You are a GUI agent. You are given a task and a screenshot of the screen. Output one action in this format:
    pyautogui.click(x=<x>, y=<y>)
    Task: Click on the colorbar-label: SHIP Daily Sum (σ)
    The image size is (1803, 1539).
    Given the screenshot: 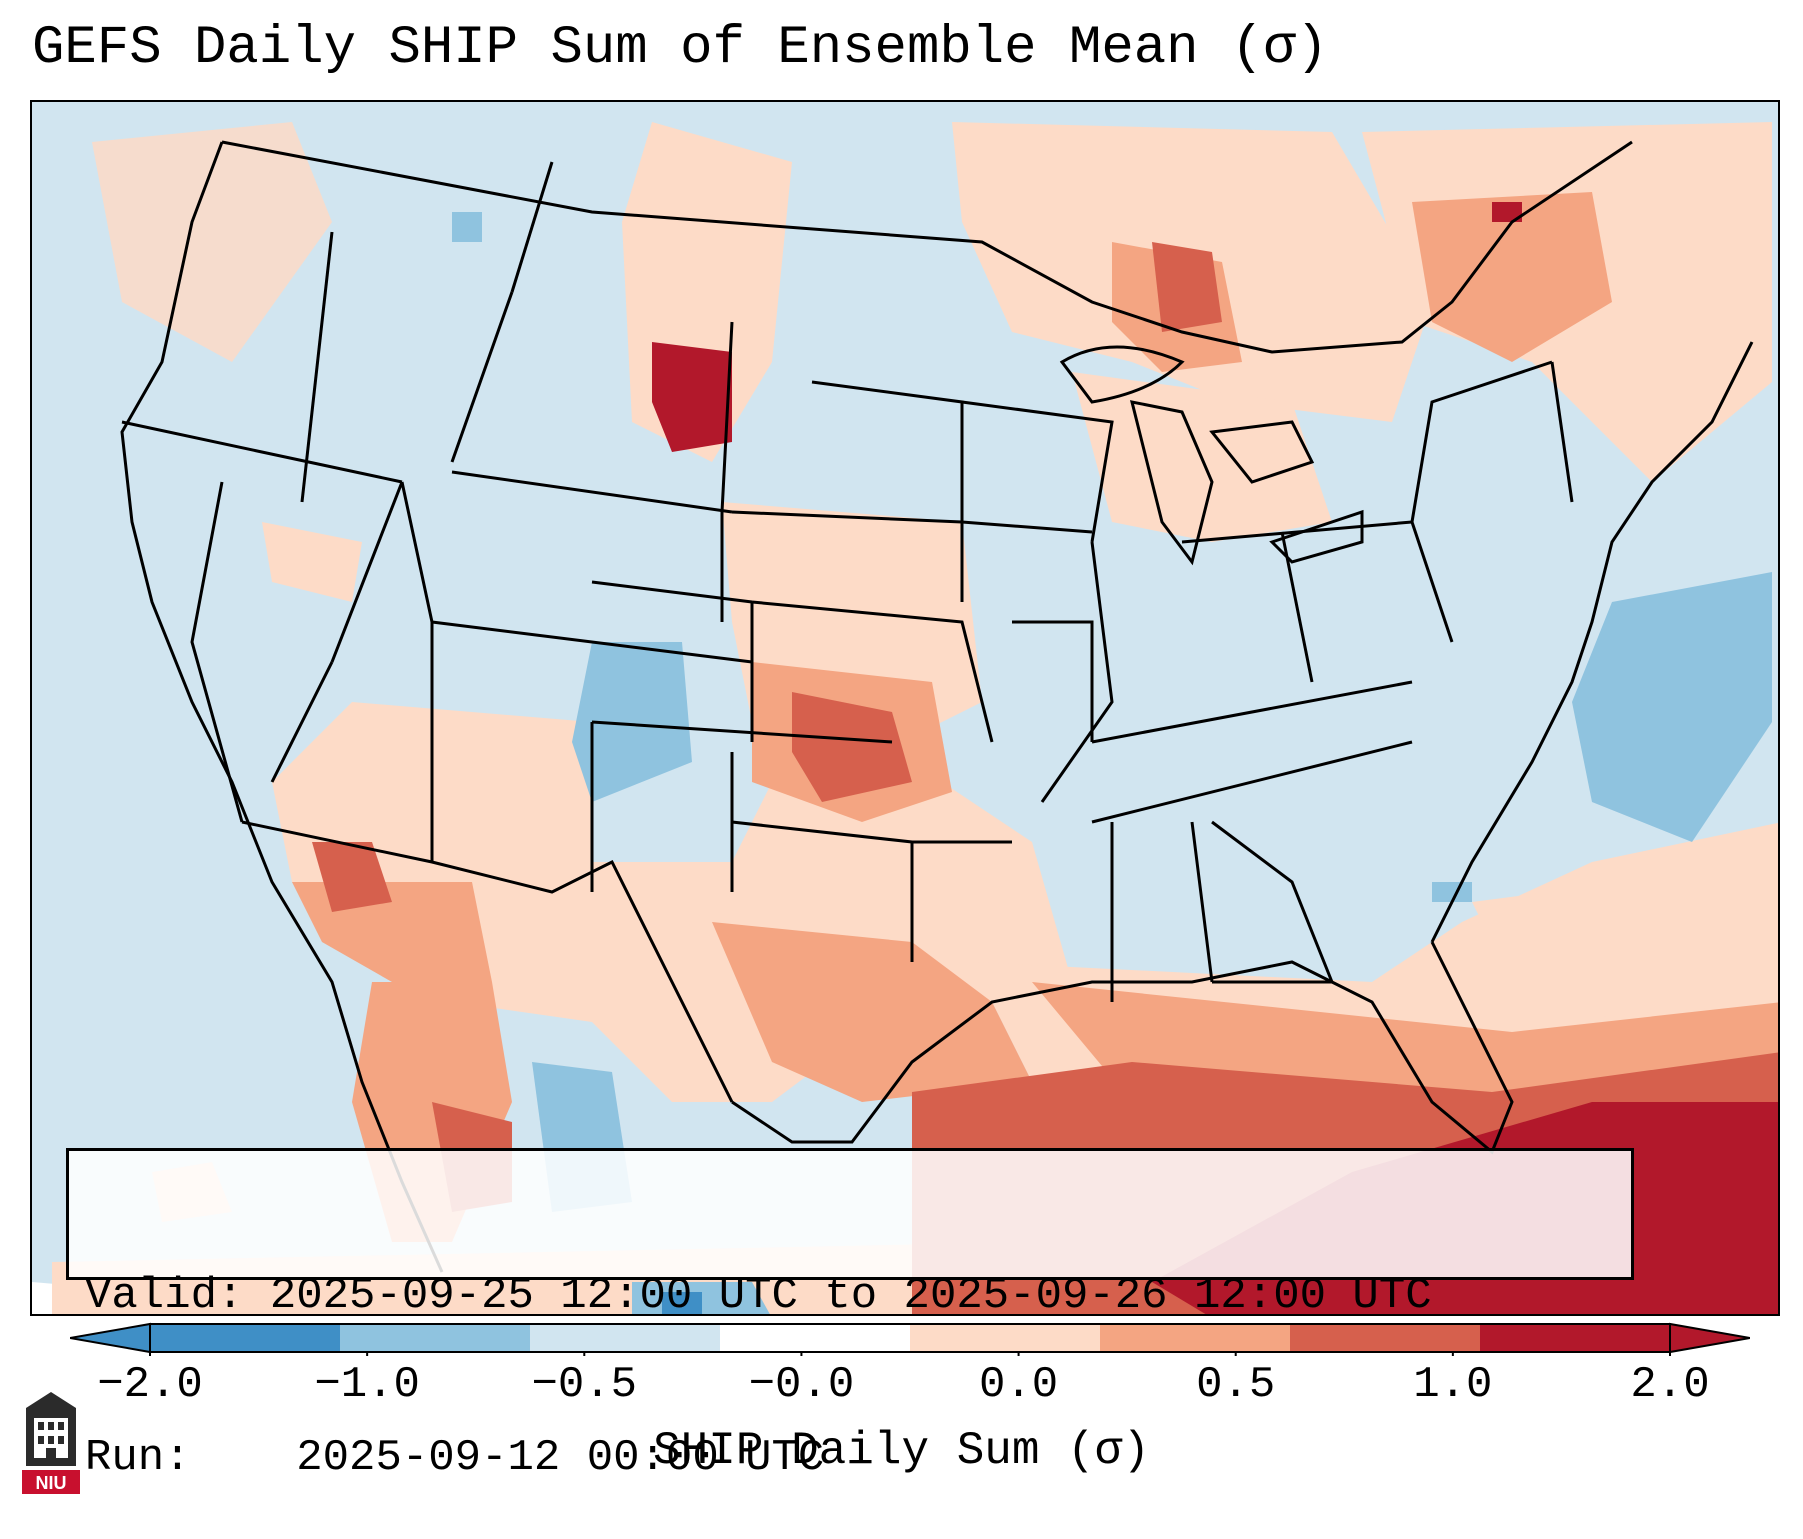 What is the action you would take?
    pyautogui.click(x=901, y=1451)
    